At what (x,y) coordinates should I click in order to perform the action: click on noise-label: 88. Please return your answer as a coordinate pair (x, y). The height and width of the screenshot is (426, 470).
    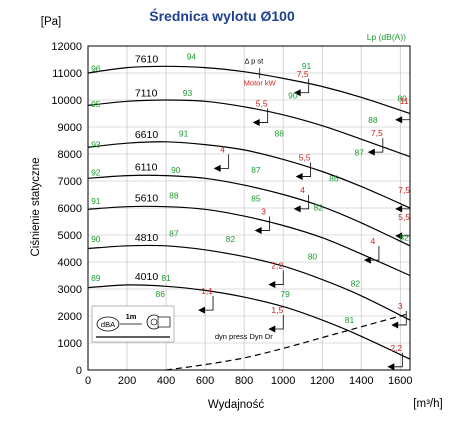
    Looking at the image, I should click on (373, 120).